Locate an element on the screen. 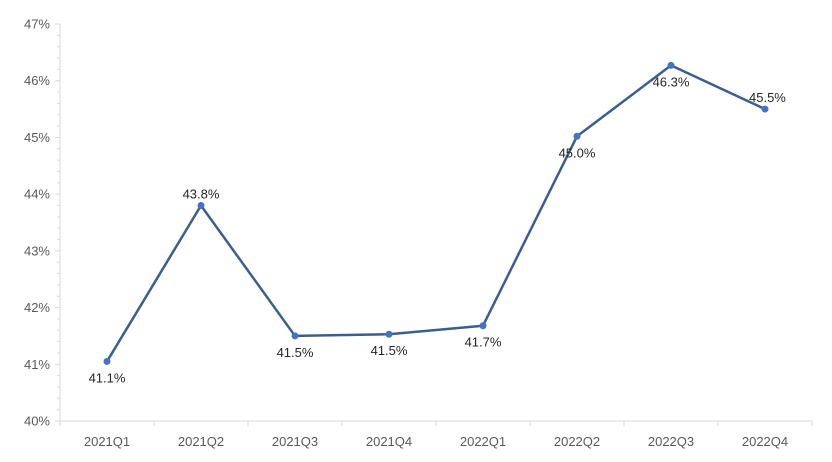  x-tick-label: 2021Q2 is located at coordinates (201, 441).